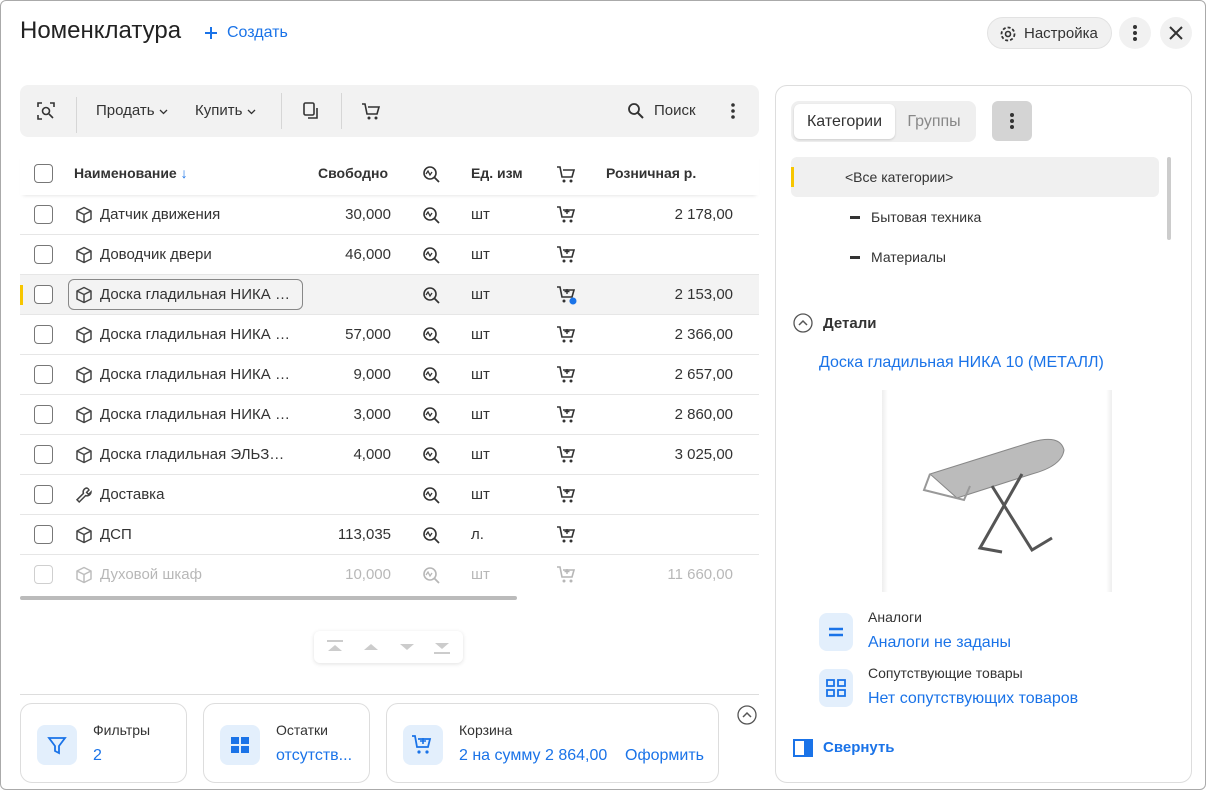  I want to click on details-toggle, so click(803, 323).